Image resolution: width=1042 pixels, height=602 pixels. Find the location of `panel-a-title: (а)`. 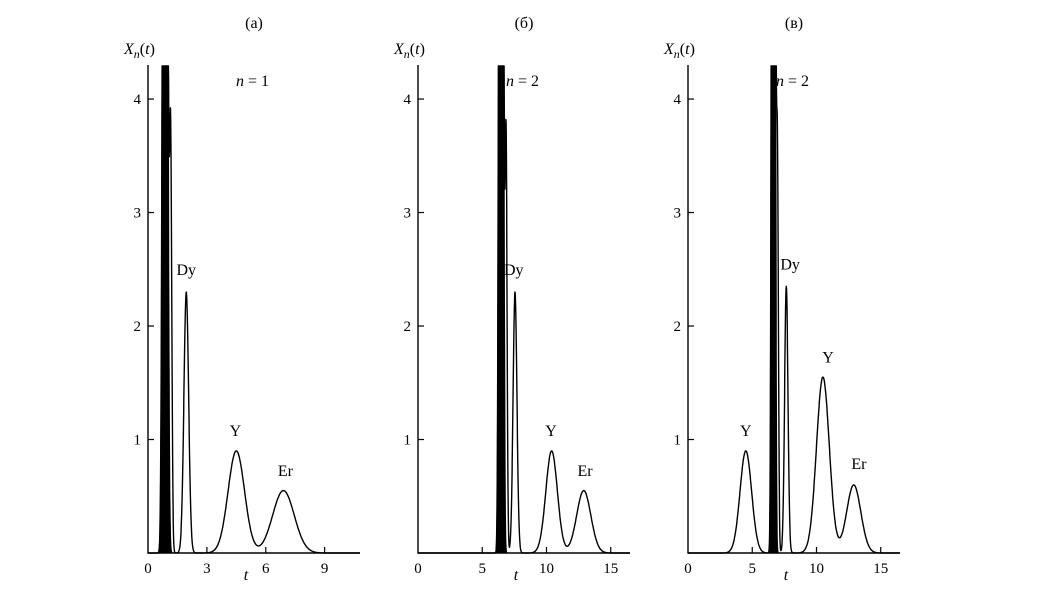

panel-a-title: (а) is located at coordinates (254, 23).